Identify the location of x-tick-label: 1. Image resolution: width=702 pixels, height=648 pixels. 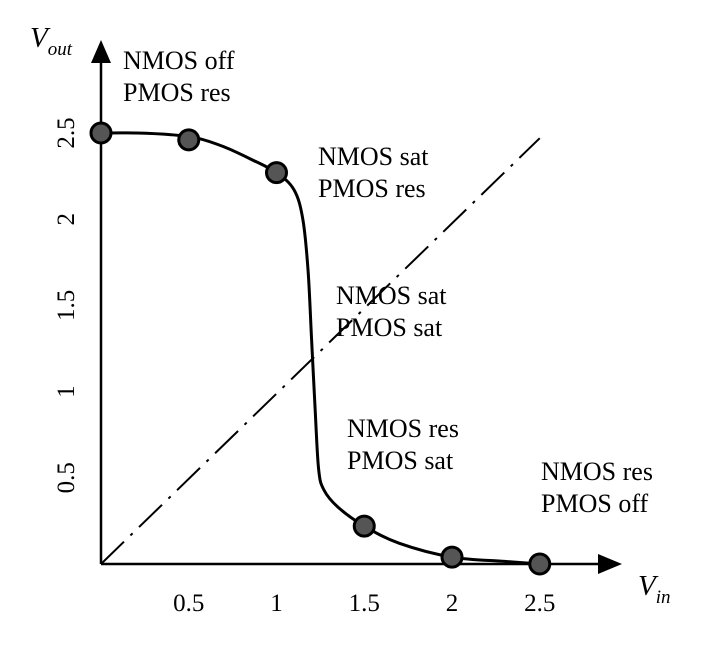
(276, 603).